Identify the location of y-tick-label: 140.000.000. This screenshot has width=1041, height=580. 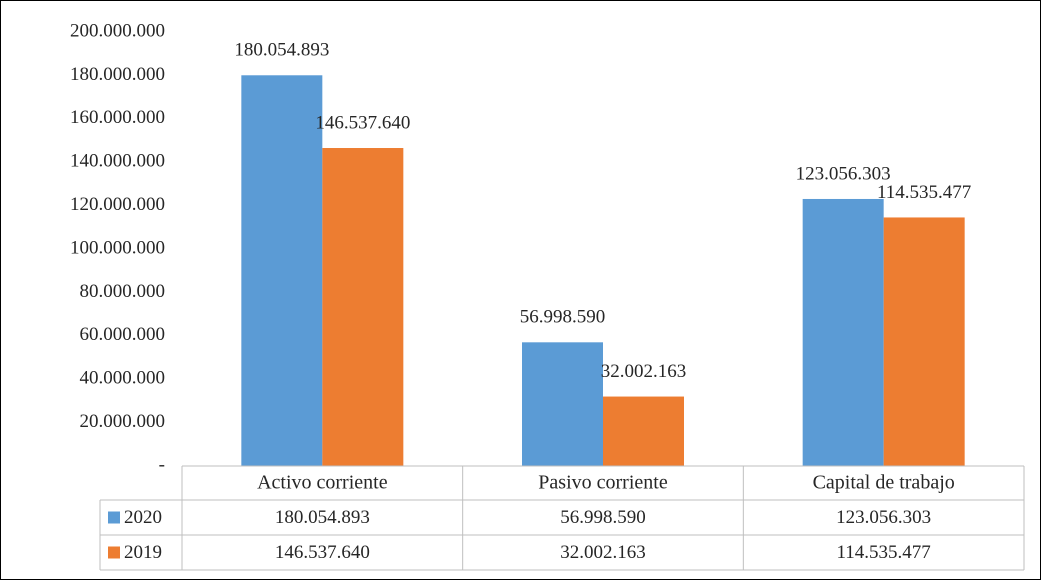
(117, 161).